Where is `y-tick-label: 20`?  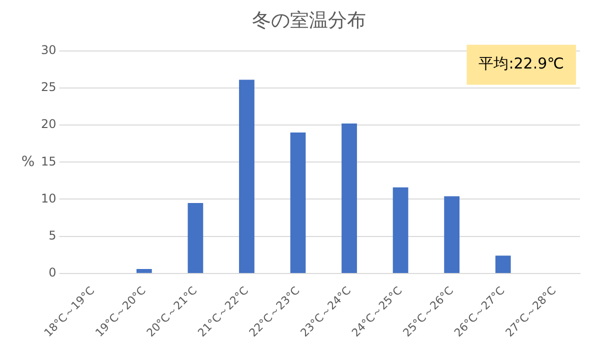
y-tick-label: 20 is located at coordinates (48, 124).